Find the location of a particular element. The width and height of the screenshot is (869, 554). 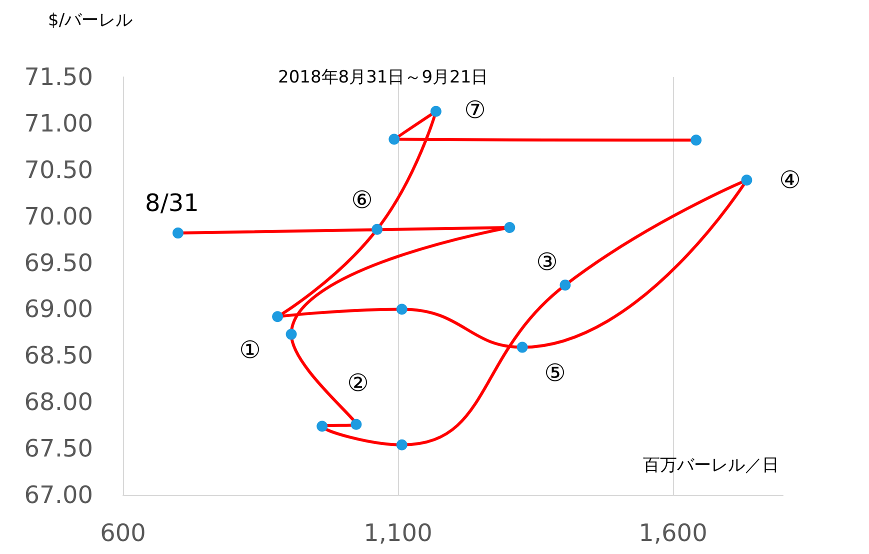

x-tick-label: 1,600 is located at coordinates (673, 533).